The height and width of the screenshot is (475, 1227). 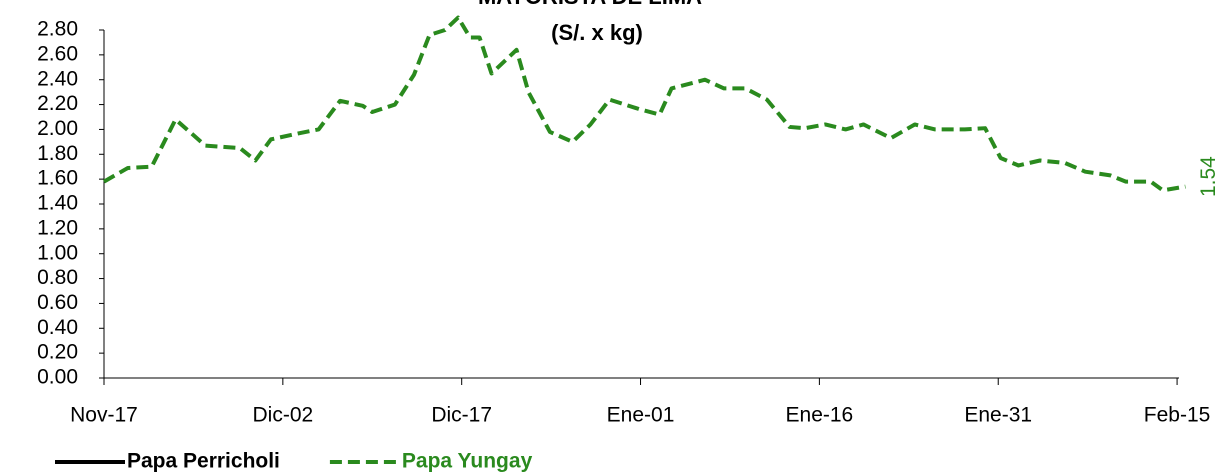 What do you see at coordinates (57, 203) in the screenshot?
I see `y-tick-label: 1.40` at bounding box center [57, 203].